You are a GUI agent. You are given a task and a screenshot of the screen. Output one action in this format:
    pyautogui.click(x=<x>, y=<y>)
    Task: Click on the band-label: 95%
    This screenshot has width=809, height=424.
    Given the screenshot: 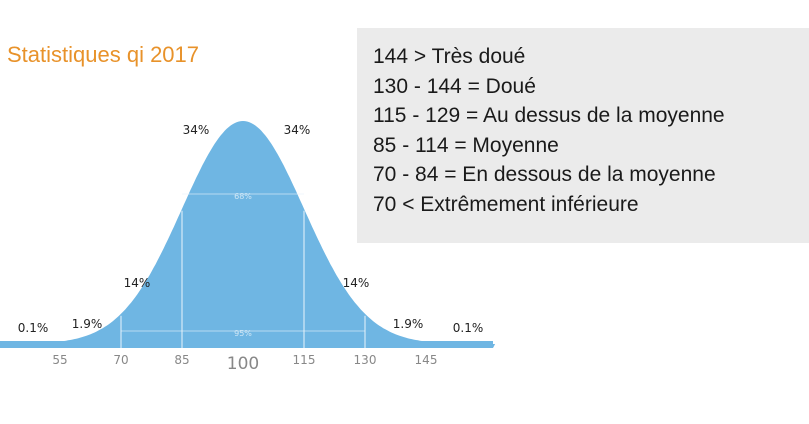 What is the action you would take?
    pyautogui.click(x=243, y=333)
    